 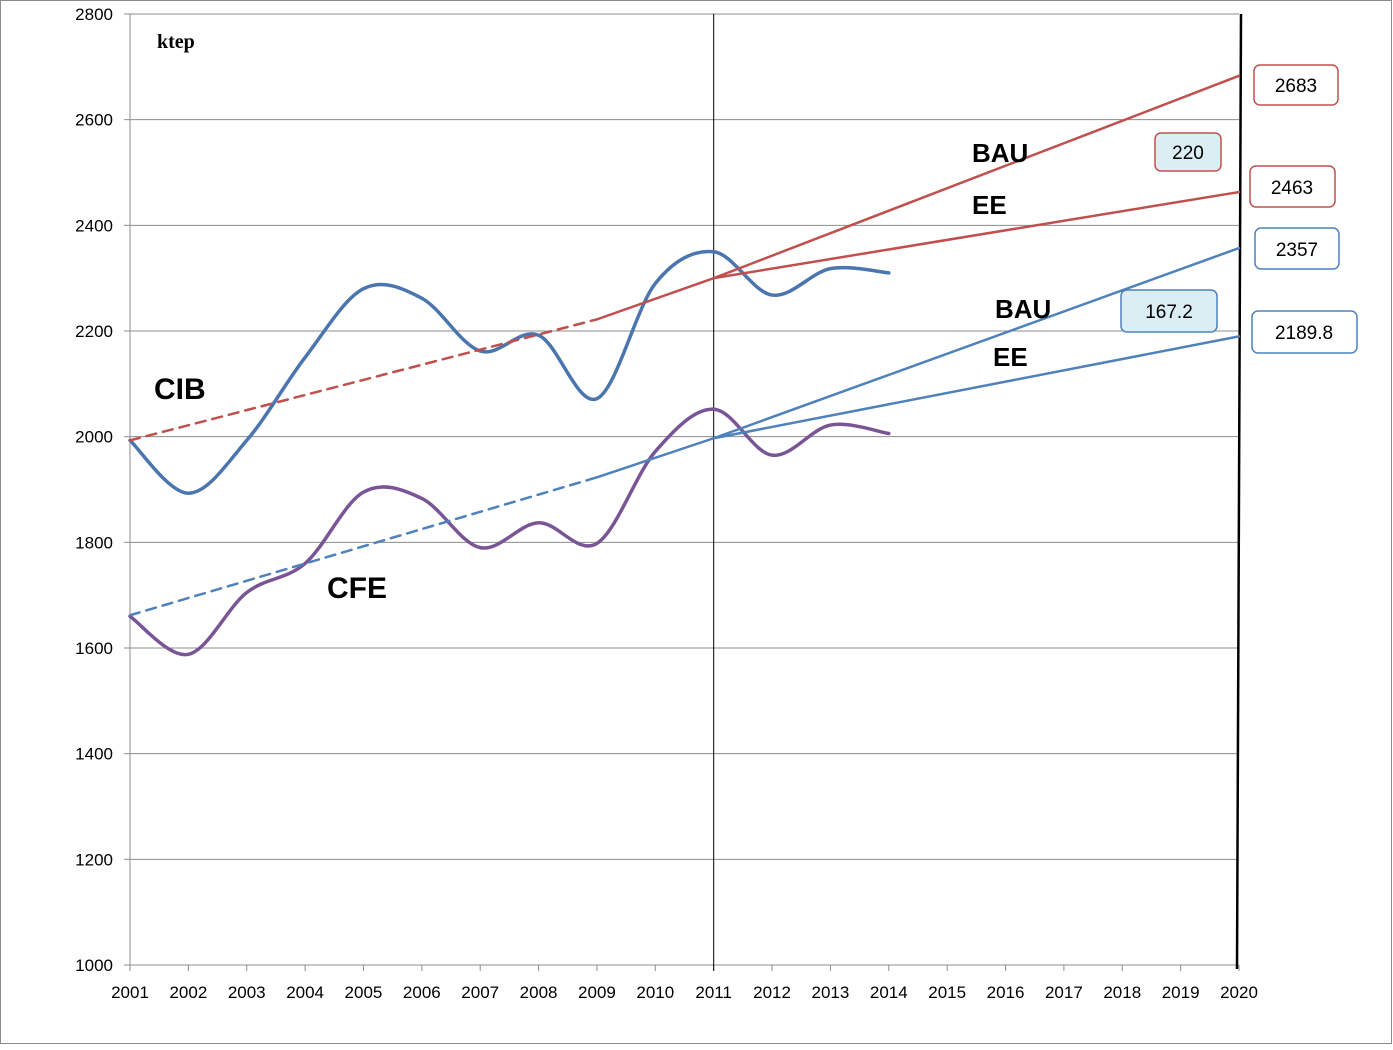 I want to click on callout-1672: 167.2, so click(x=1169, y=311).